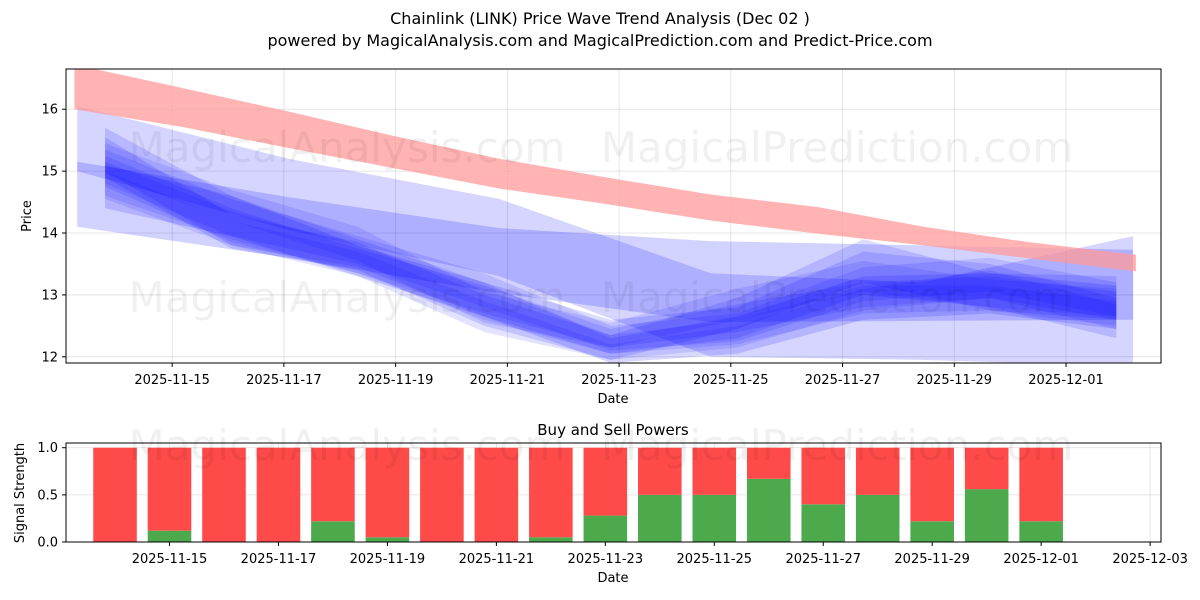 This screenshot has width=1200, height=600. Describe the element at coordinates (172, 380) in the screenshot. I see `price-x-tick-label: 2025-11-15` at that location.